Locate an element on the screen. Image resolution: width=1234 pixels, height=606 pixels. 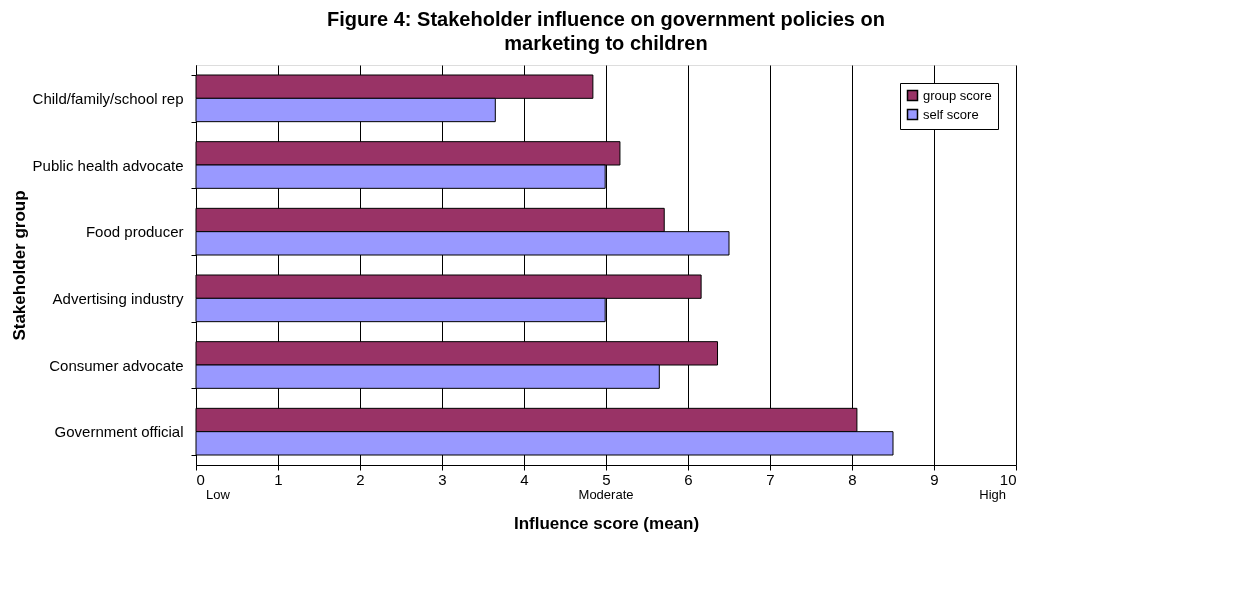
x-tick-label: 5 is located at coordinates (606, 479).